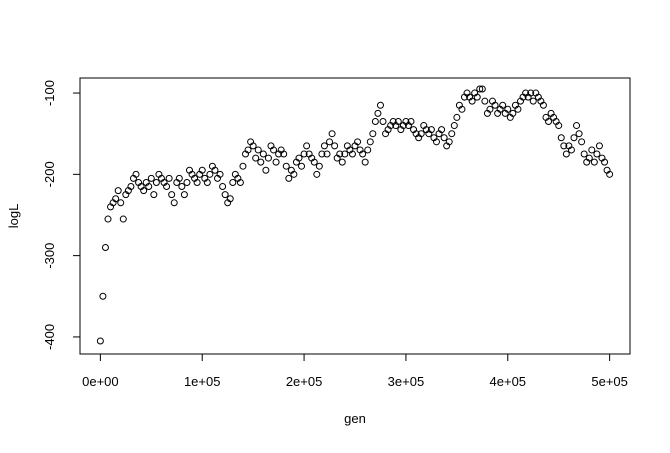  What do you see at coordinates (202, 381) in the screenshot?
I see `x-tick-label: 1e+05` at bounding box center [202, 381].